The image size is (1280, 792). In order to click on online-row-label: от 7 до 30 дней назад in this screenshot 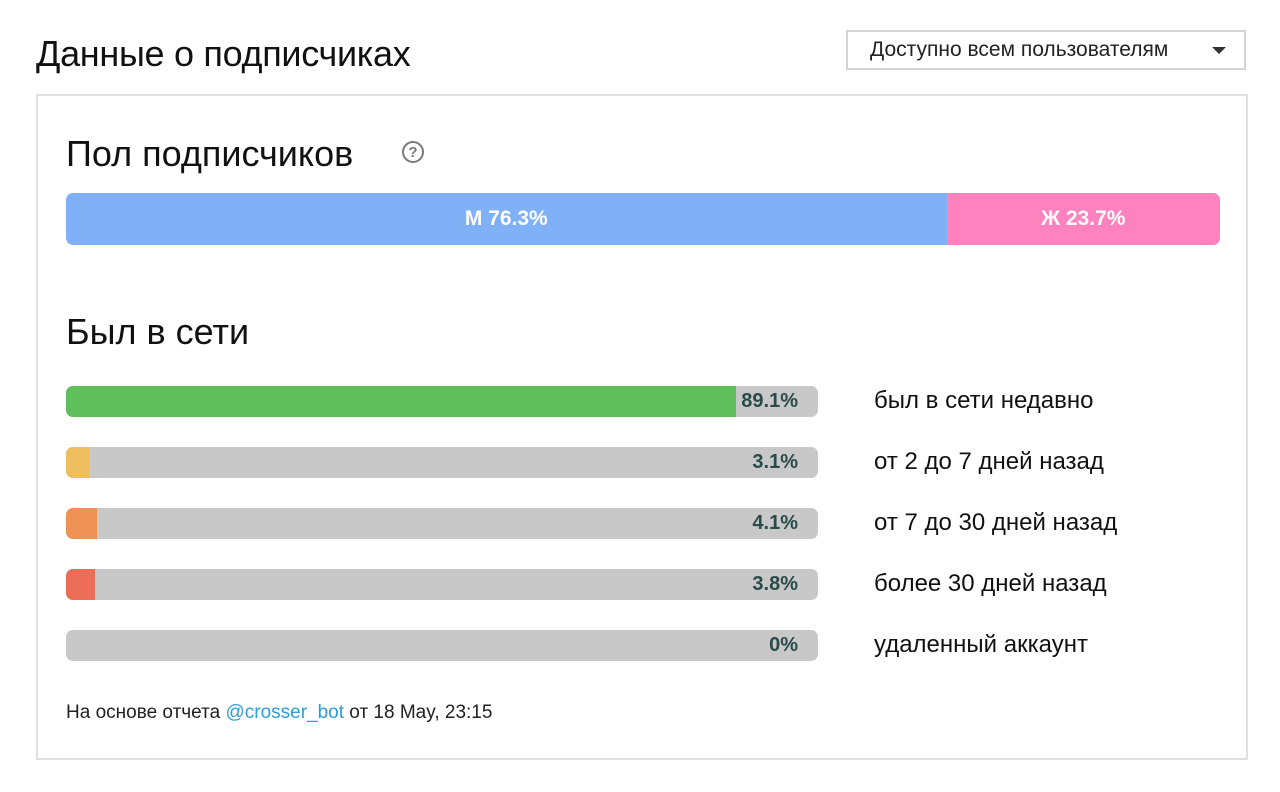, I will do `click(996, 522)`.